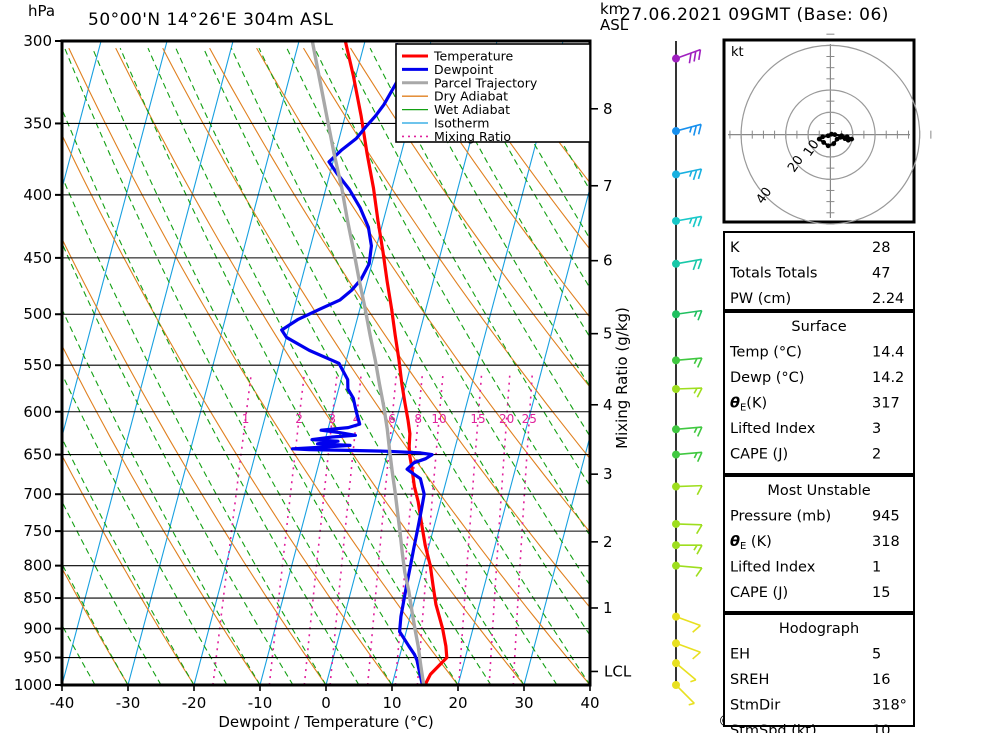 Image resolution: width=1000 pixels, height=733 pixels. I want to click on index-label: θE (K), so click(751, 543).